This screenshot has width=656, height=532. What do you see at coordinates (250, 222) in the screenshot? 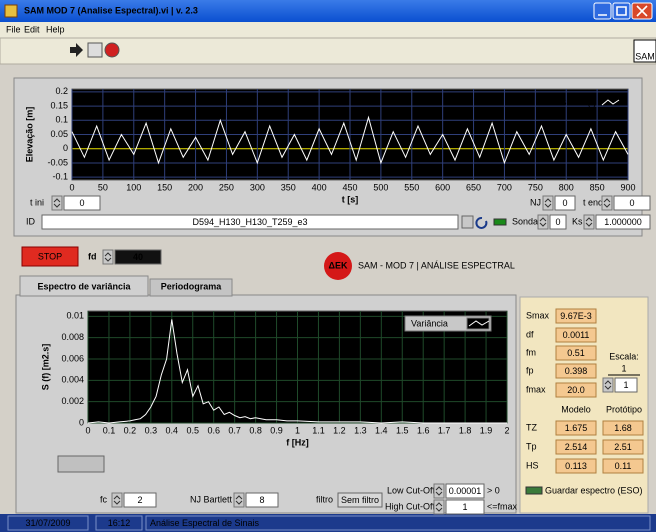
I see `id-box` at bounding box center [250, 222].